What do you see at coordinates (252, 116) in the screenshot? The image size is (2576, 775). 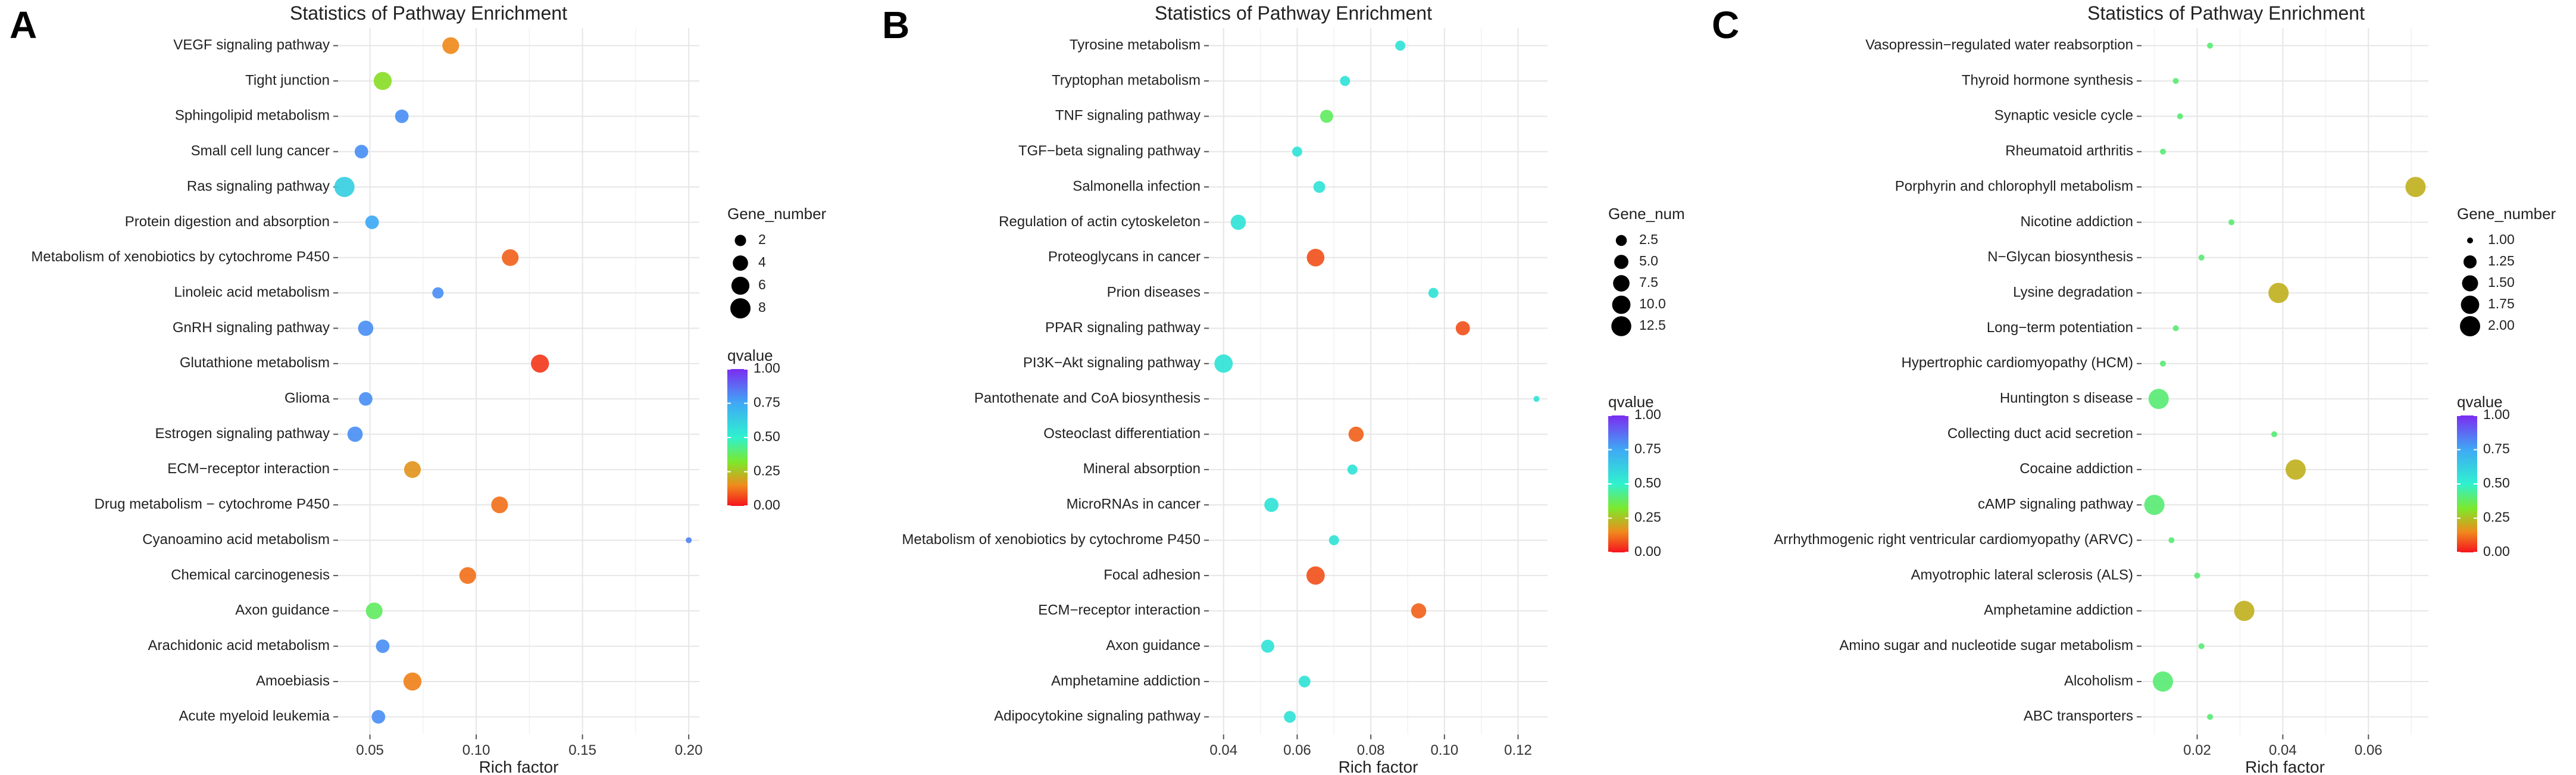 I see `pathway-label: Sphingolipid metabolism` at bounding box center [252, 116].